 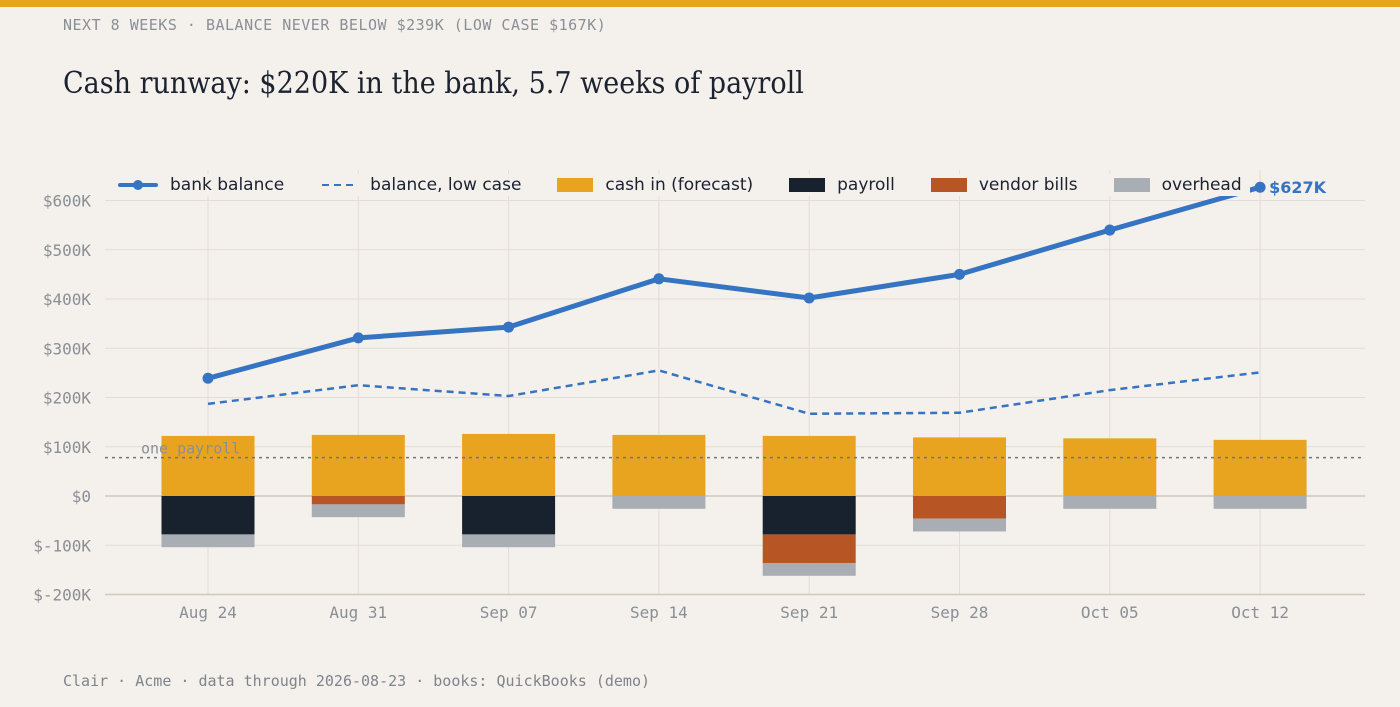 What do you see at coordinates (1110, 612) in the screenshot?
I see `x-tick-label: Oct 05` at bounding box center [1110, 612].